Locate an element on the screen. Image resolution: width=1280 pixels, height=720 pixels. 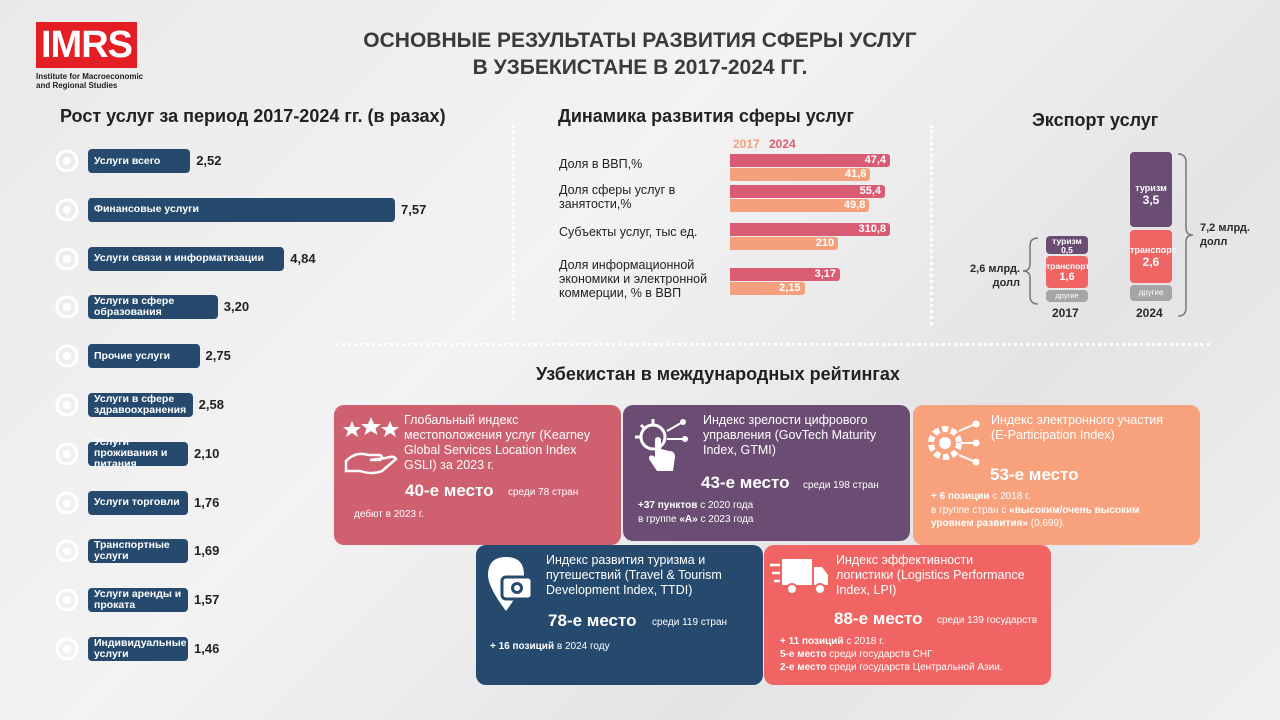
dynamics-value-2024: 47,4 is located at coordinates (875, 160).